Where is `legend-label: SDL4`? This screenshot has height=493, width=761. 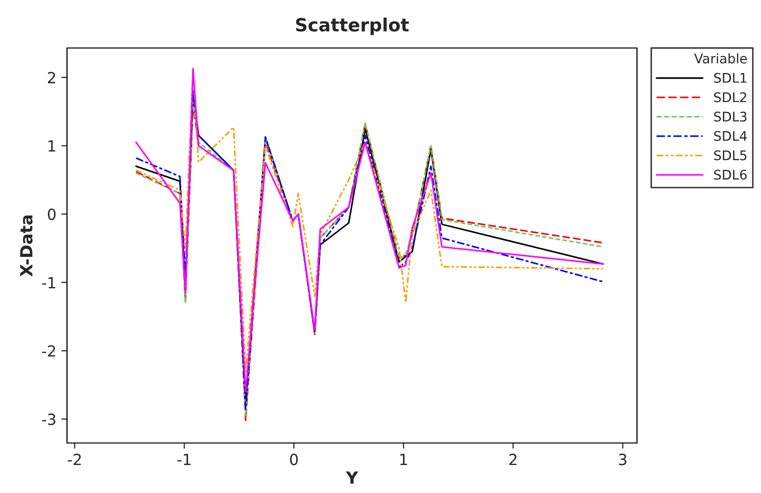 legend-label: SDL4 is located at coordinates (730, 135).